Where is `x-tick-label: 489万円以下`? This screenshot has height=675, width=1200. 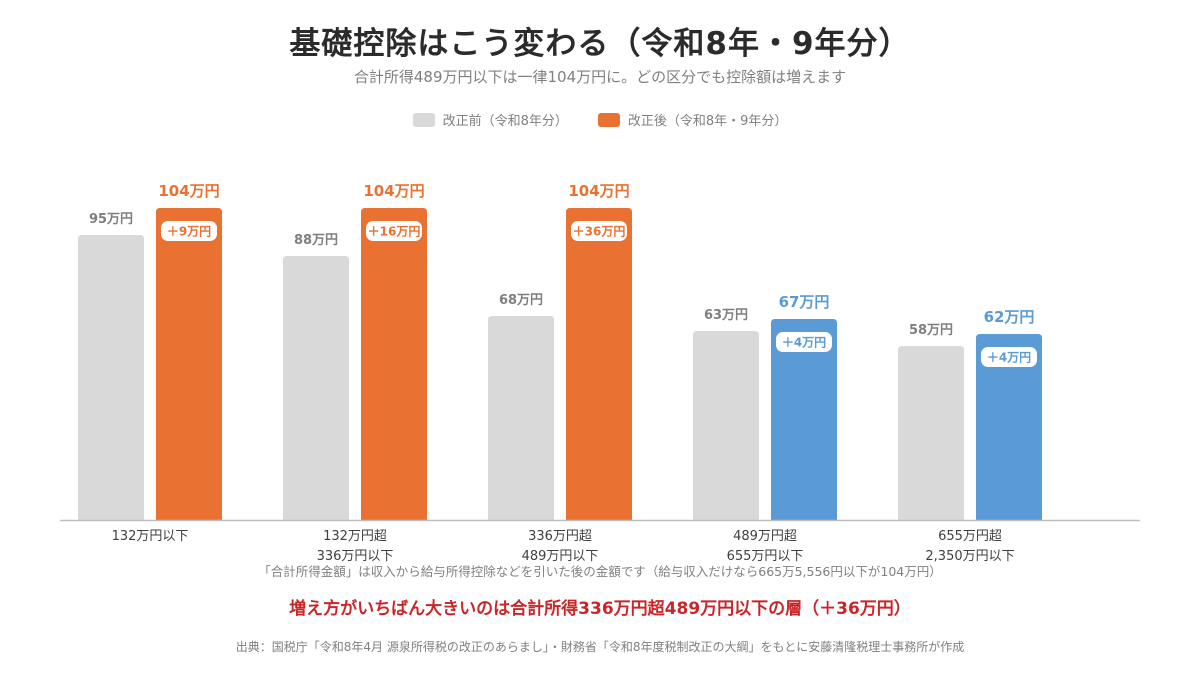
x-tick-label: 489万円以下 is located at coordinates (560, 556).